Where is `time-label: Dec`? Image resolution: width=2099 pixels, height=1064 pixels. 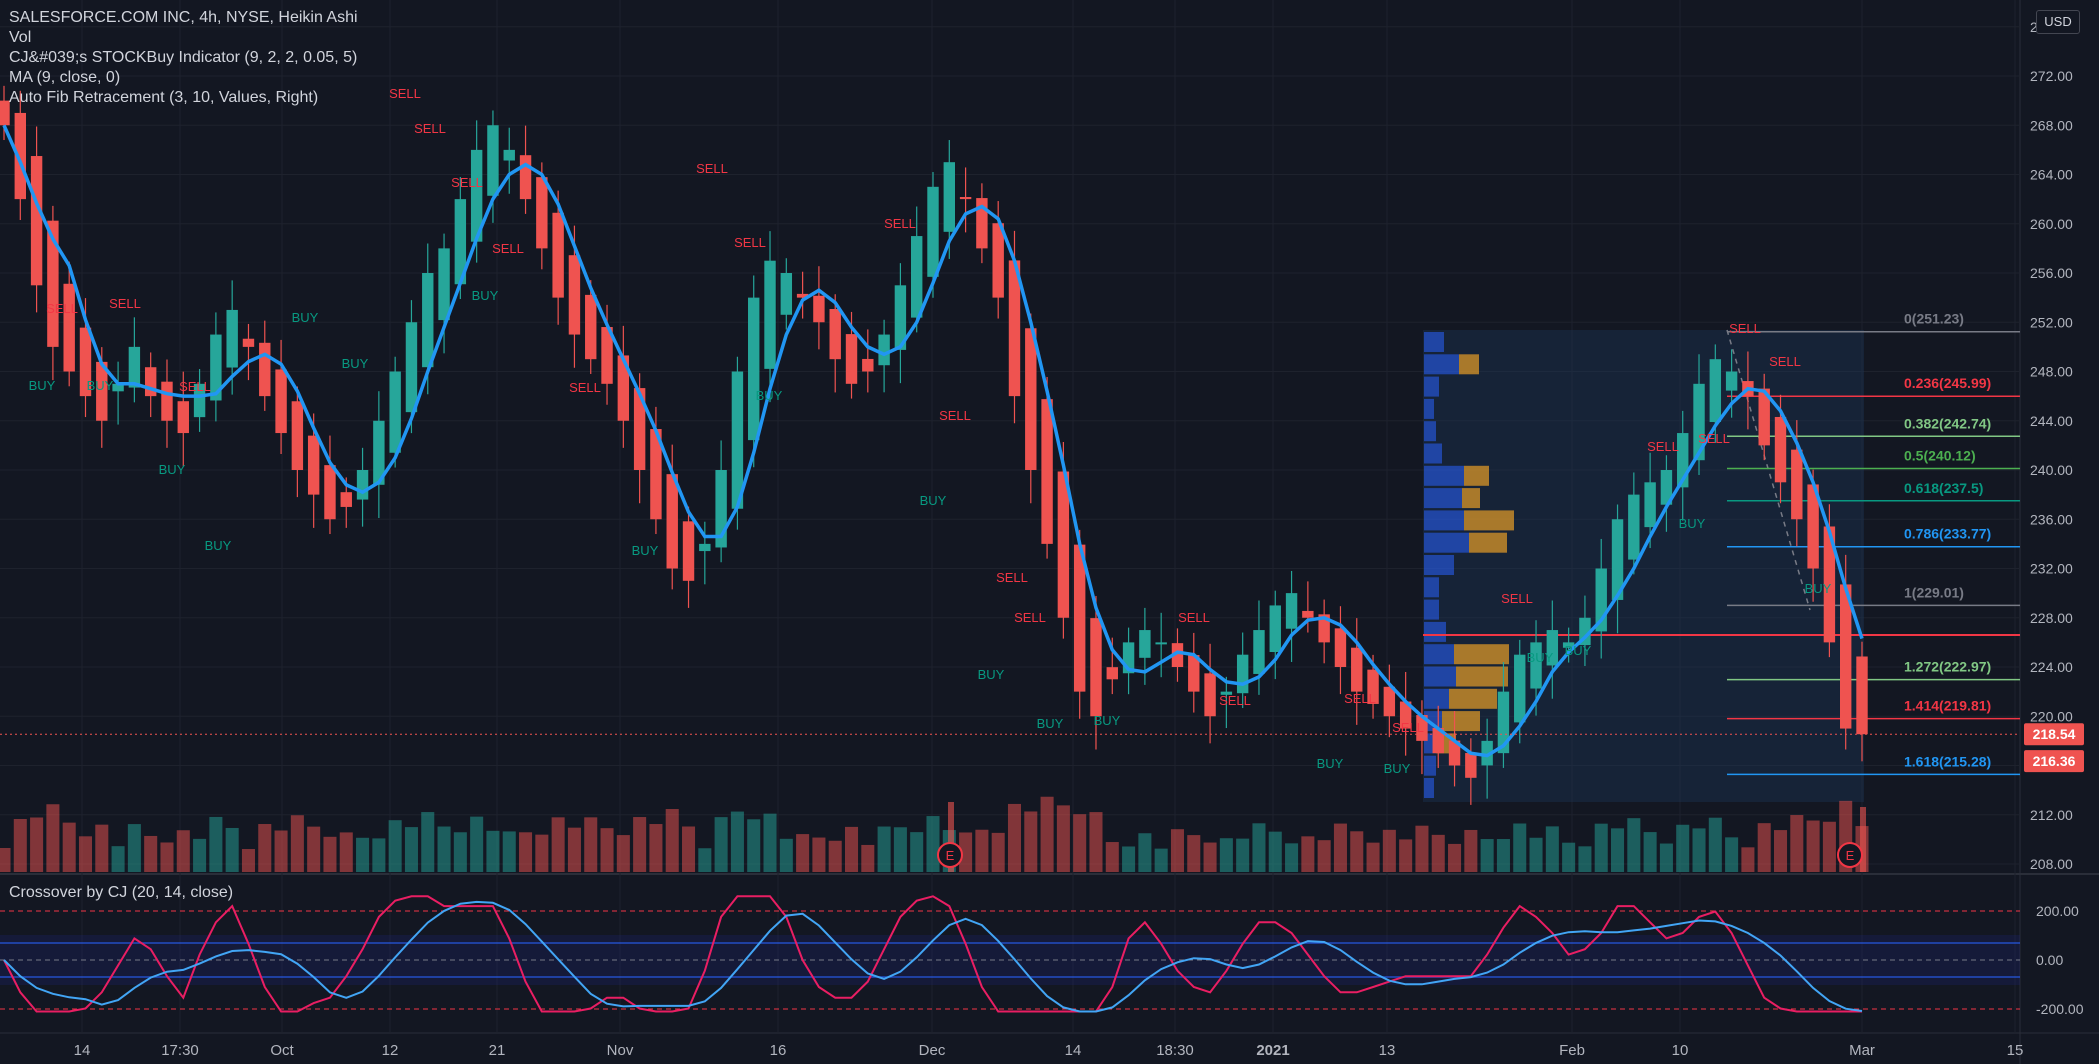
time-label: Dec is located at coordinates (932, 1050).